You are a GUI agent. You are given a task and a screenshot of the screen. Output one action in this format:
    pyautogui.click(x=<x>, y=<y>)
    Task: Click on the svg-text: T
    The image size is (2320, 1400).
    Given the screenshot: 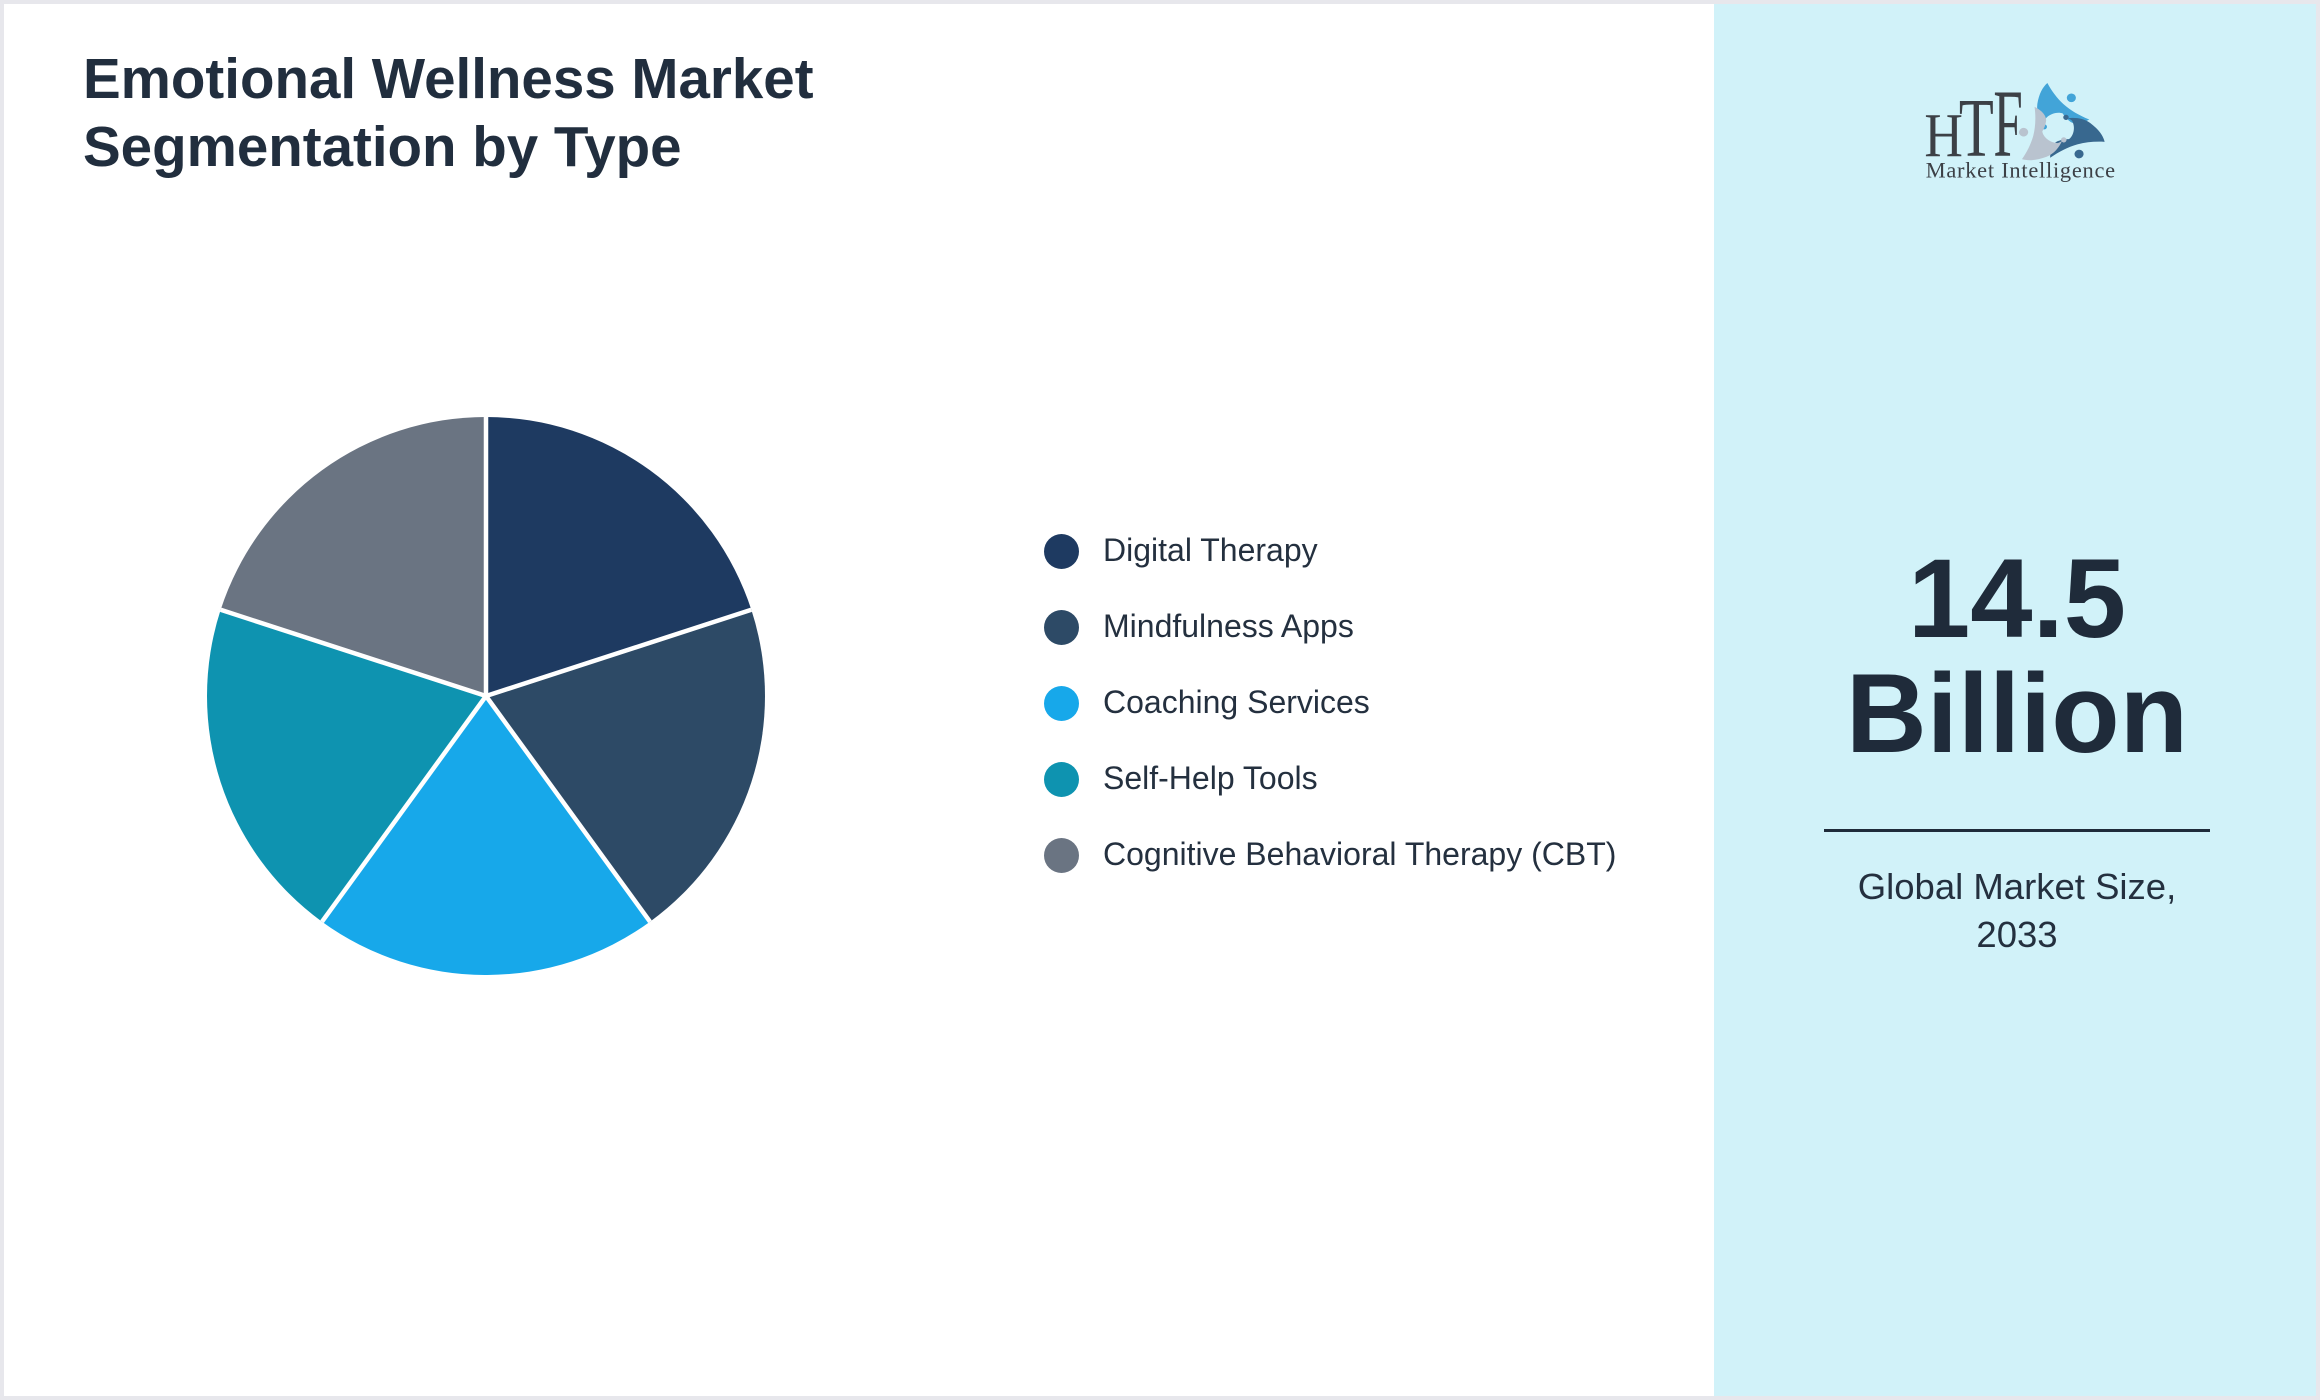 What is the action you would take?
    pyautogui.click(x=1976, y=128)
    